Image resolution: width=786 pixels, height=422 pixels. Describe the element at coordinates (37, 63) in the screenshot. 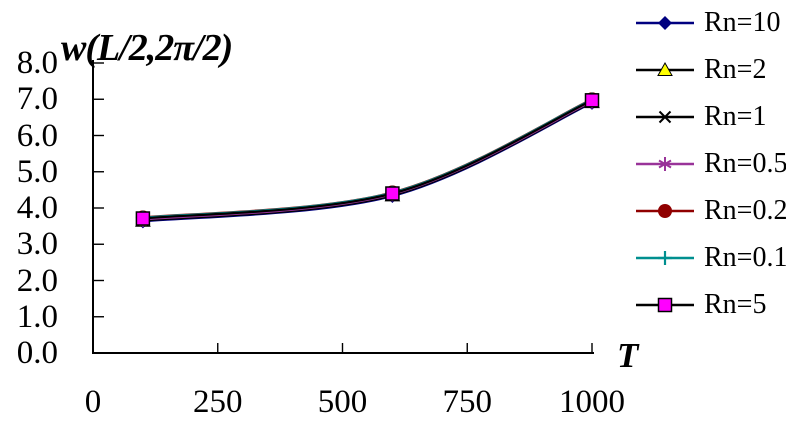

I see `y-tick-label: 8.0` at that location.